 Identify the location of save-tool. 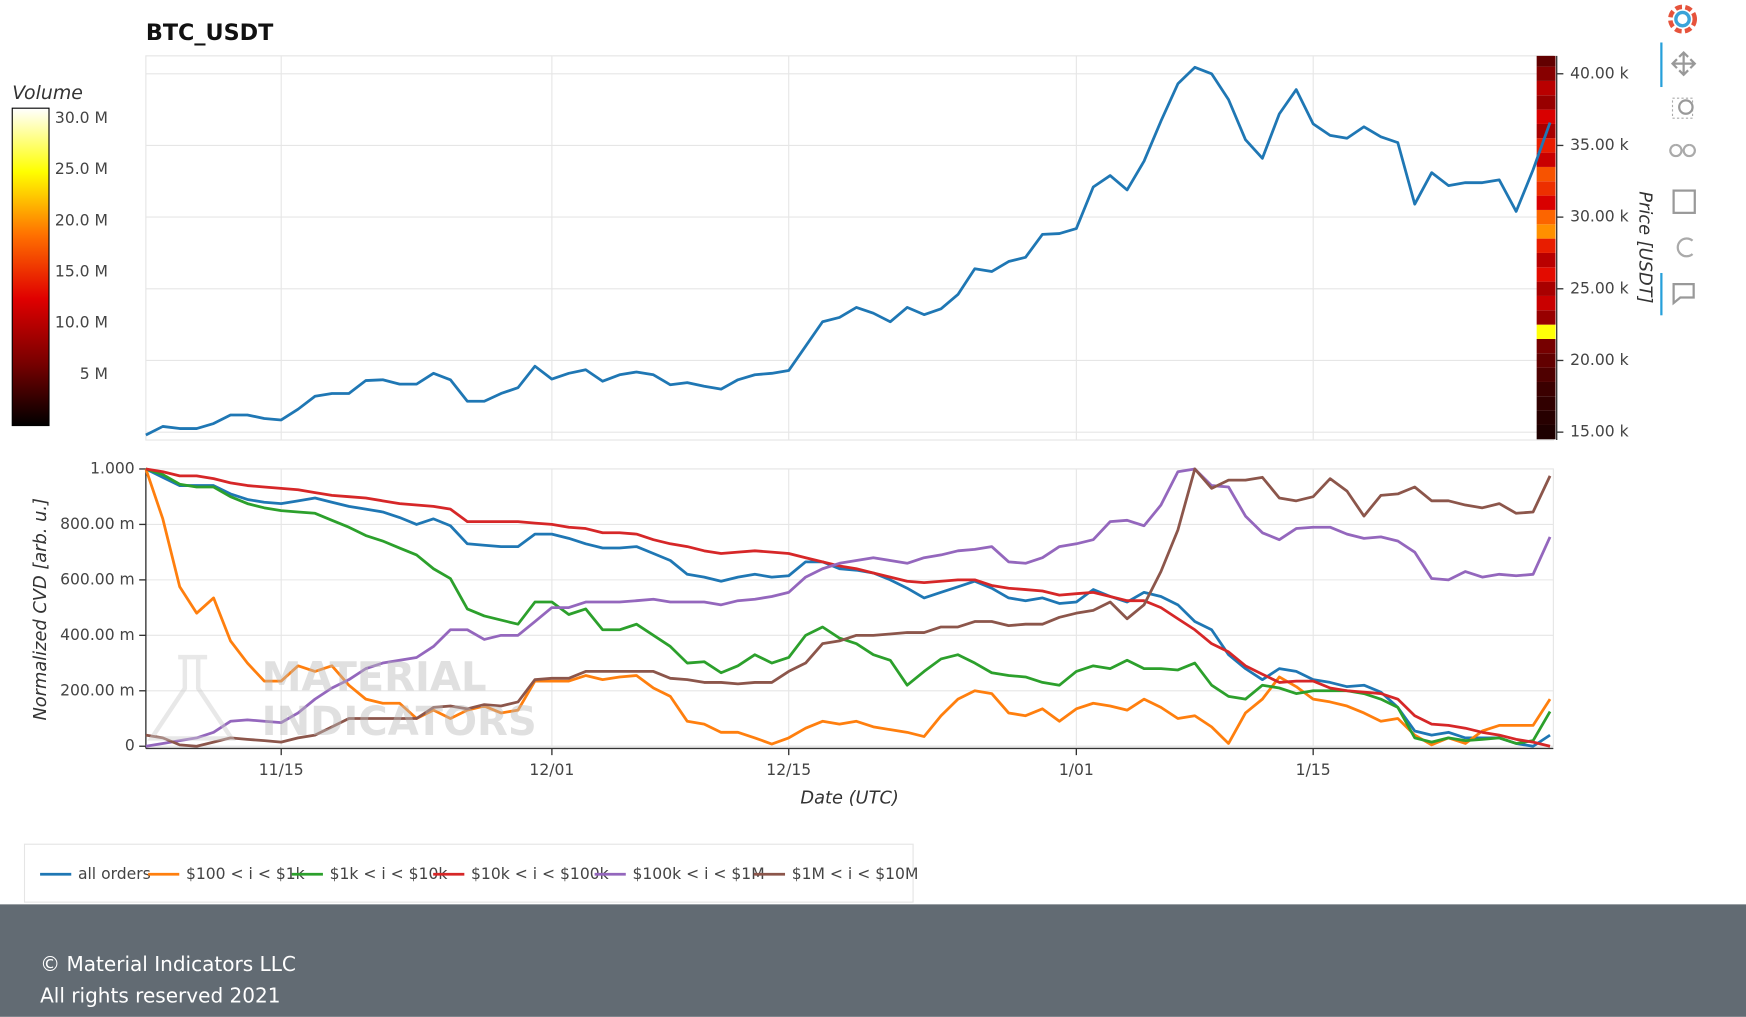
(1684, 201).